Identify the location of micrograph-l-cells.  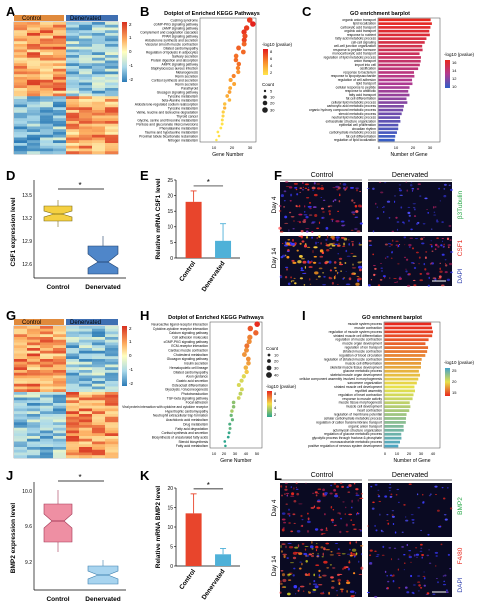
(366, 540).